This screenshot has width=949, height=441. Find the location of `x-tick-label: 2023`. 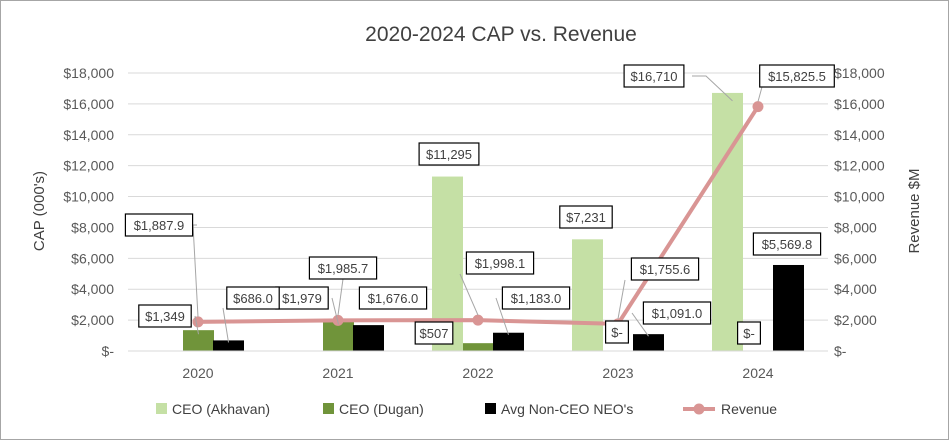

x-tick-label: 2023 is located at coordinates (617, 373).